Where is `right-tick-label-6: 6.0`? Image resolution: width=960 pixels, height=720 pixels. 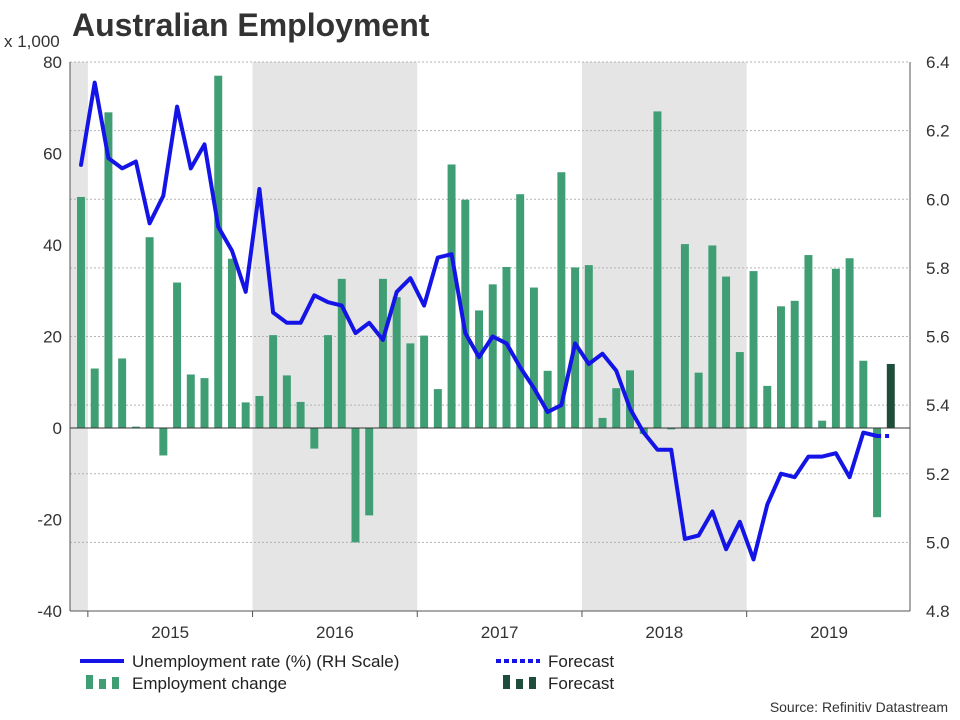 right-tick-label-6: 6.0 is located at coordinates (938, 199).